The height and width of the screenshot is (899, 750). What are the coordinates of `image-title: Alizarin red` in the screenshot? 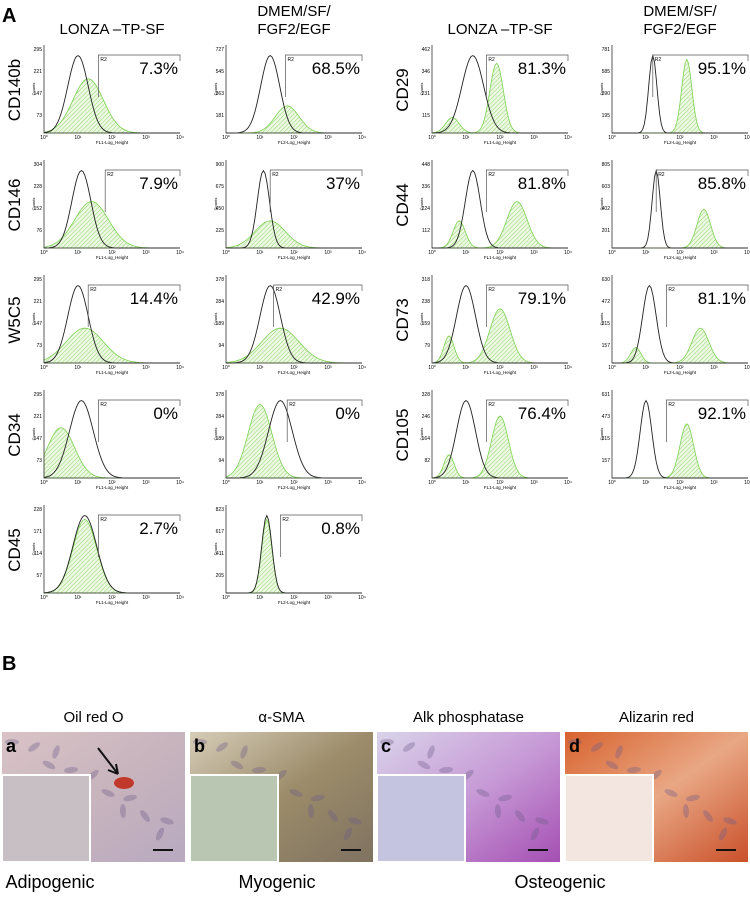 It's located at (656, 717).